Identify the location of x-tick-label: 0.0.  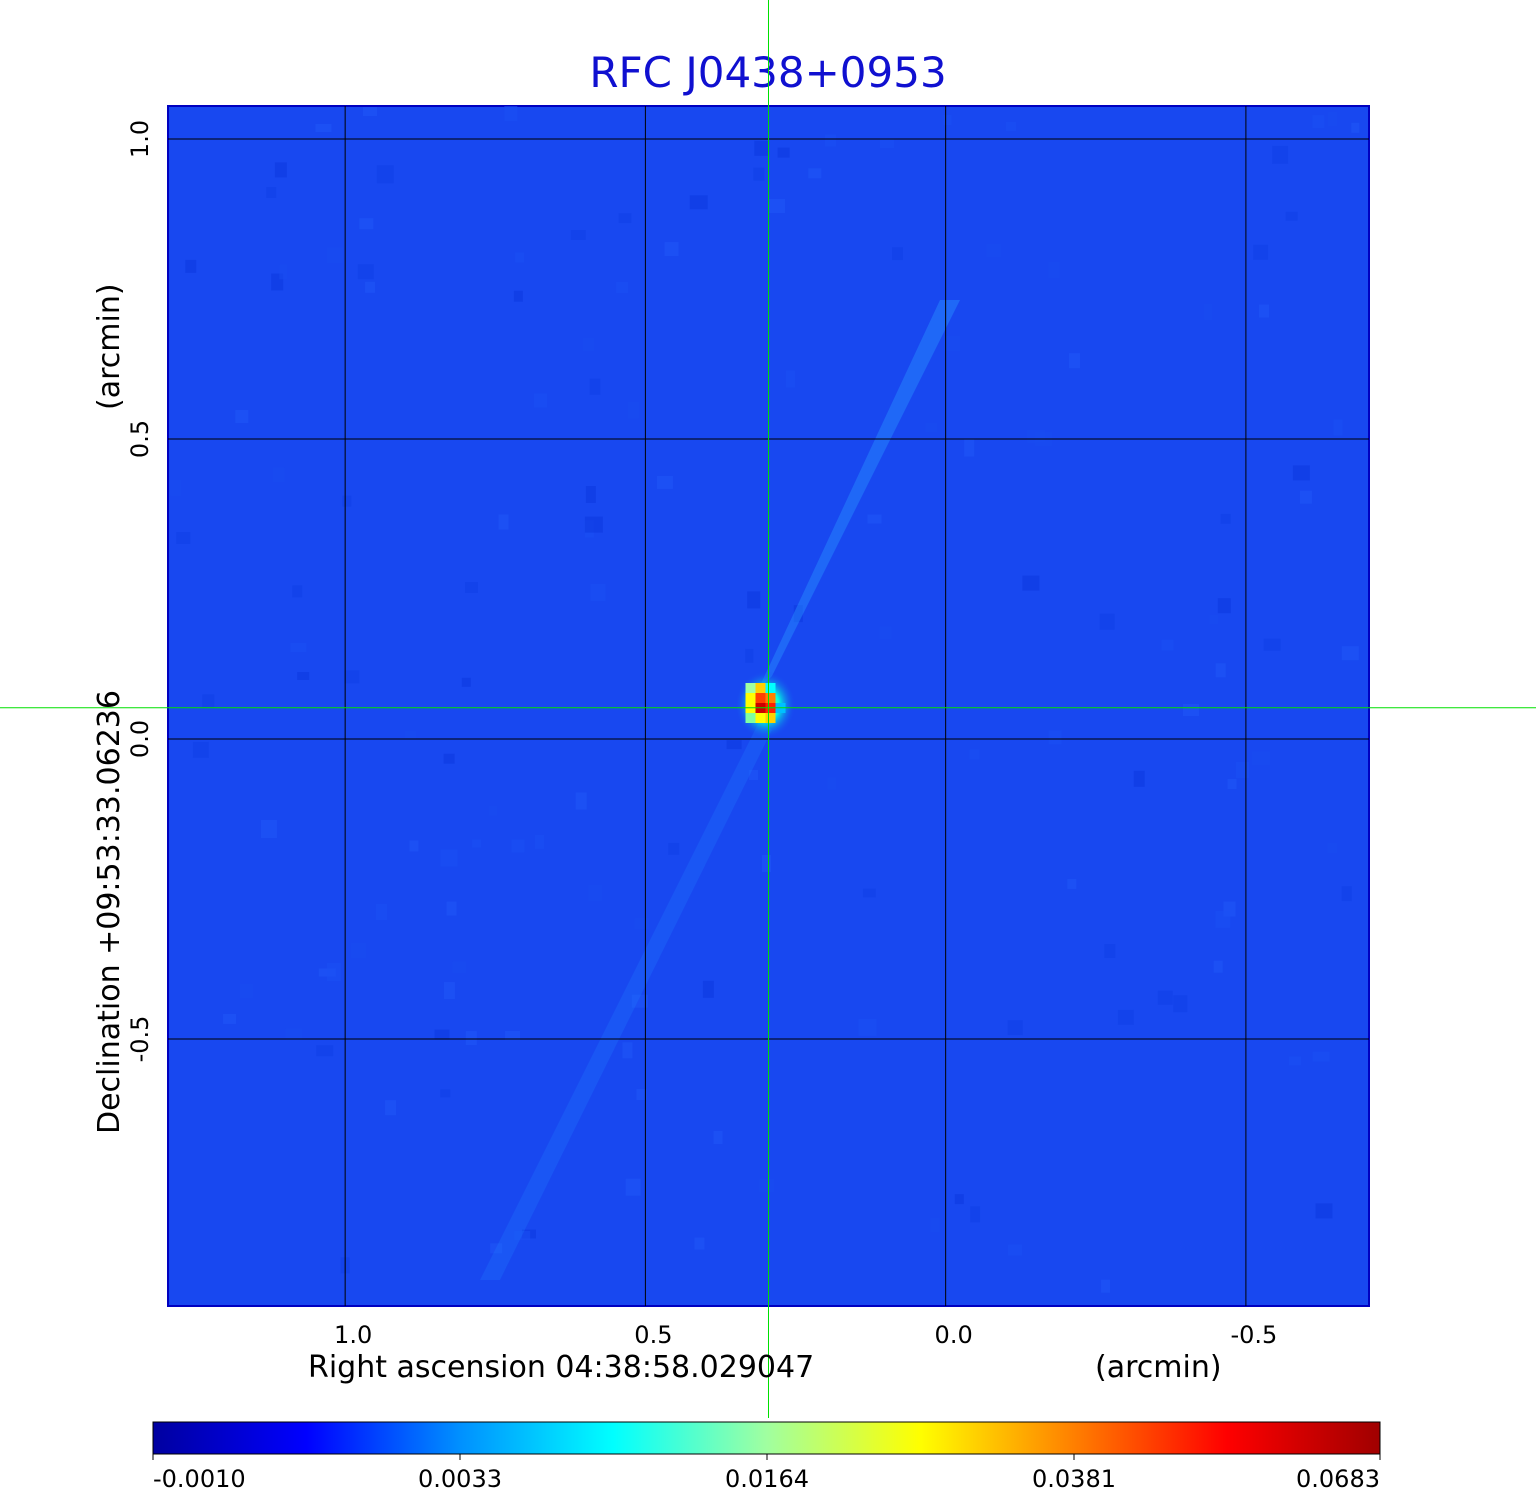
(954, 1335).